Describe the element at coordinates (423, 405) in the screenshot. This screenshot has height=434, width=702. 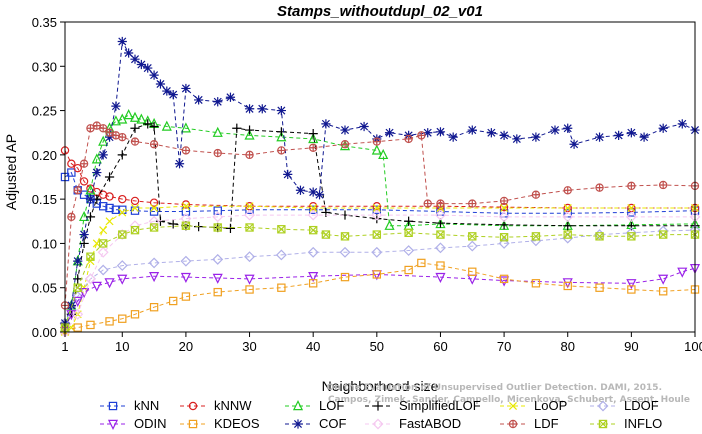
I see `legend-item-simplifiedlof: SimplifiedLOF` at that location.